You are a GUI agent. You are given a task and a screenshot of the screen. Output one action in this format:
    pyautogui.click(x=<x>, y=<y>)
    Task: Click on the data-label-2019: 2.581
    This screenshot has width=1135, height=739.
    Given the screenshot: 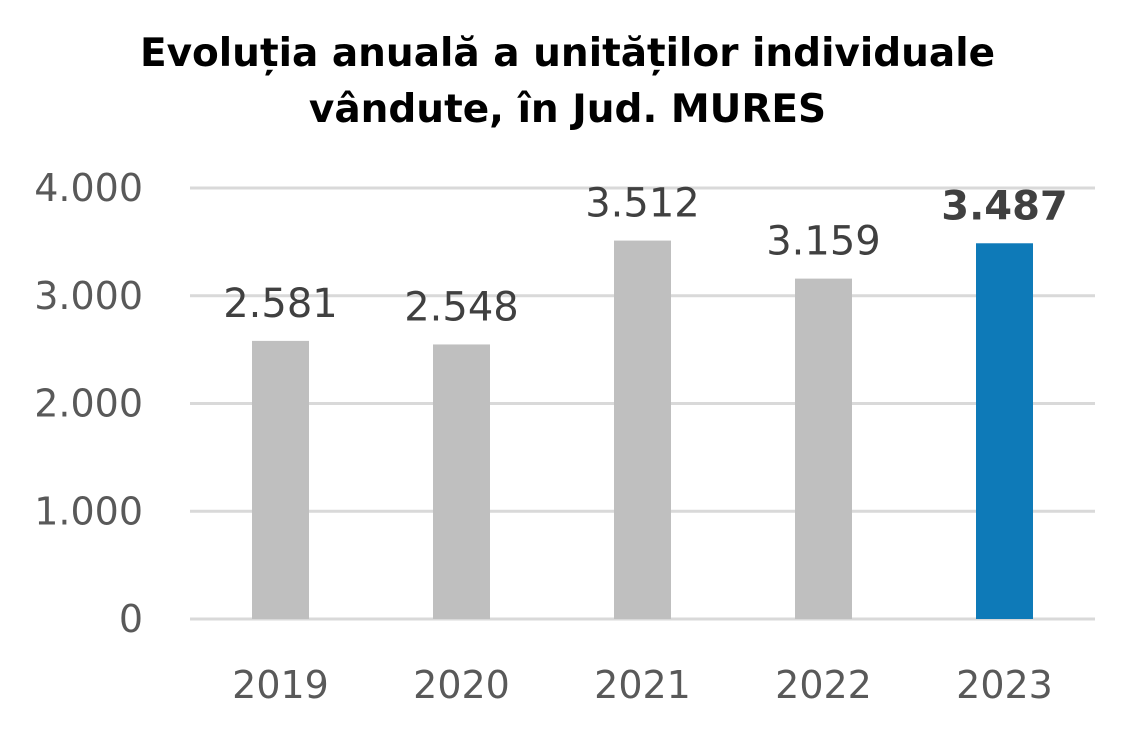 What is the action you would take?
    pyautogui.click(x=280, y=304)
    